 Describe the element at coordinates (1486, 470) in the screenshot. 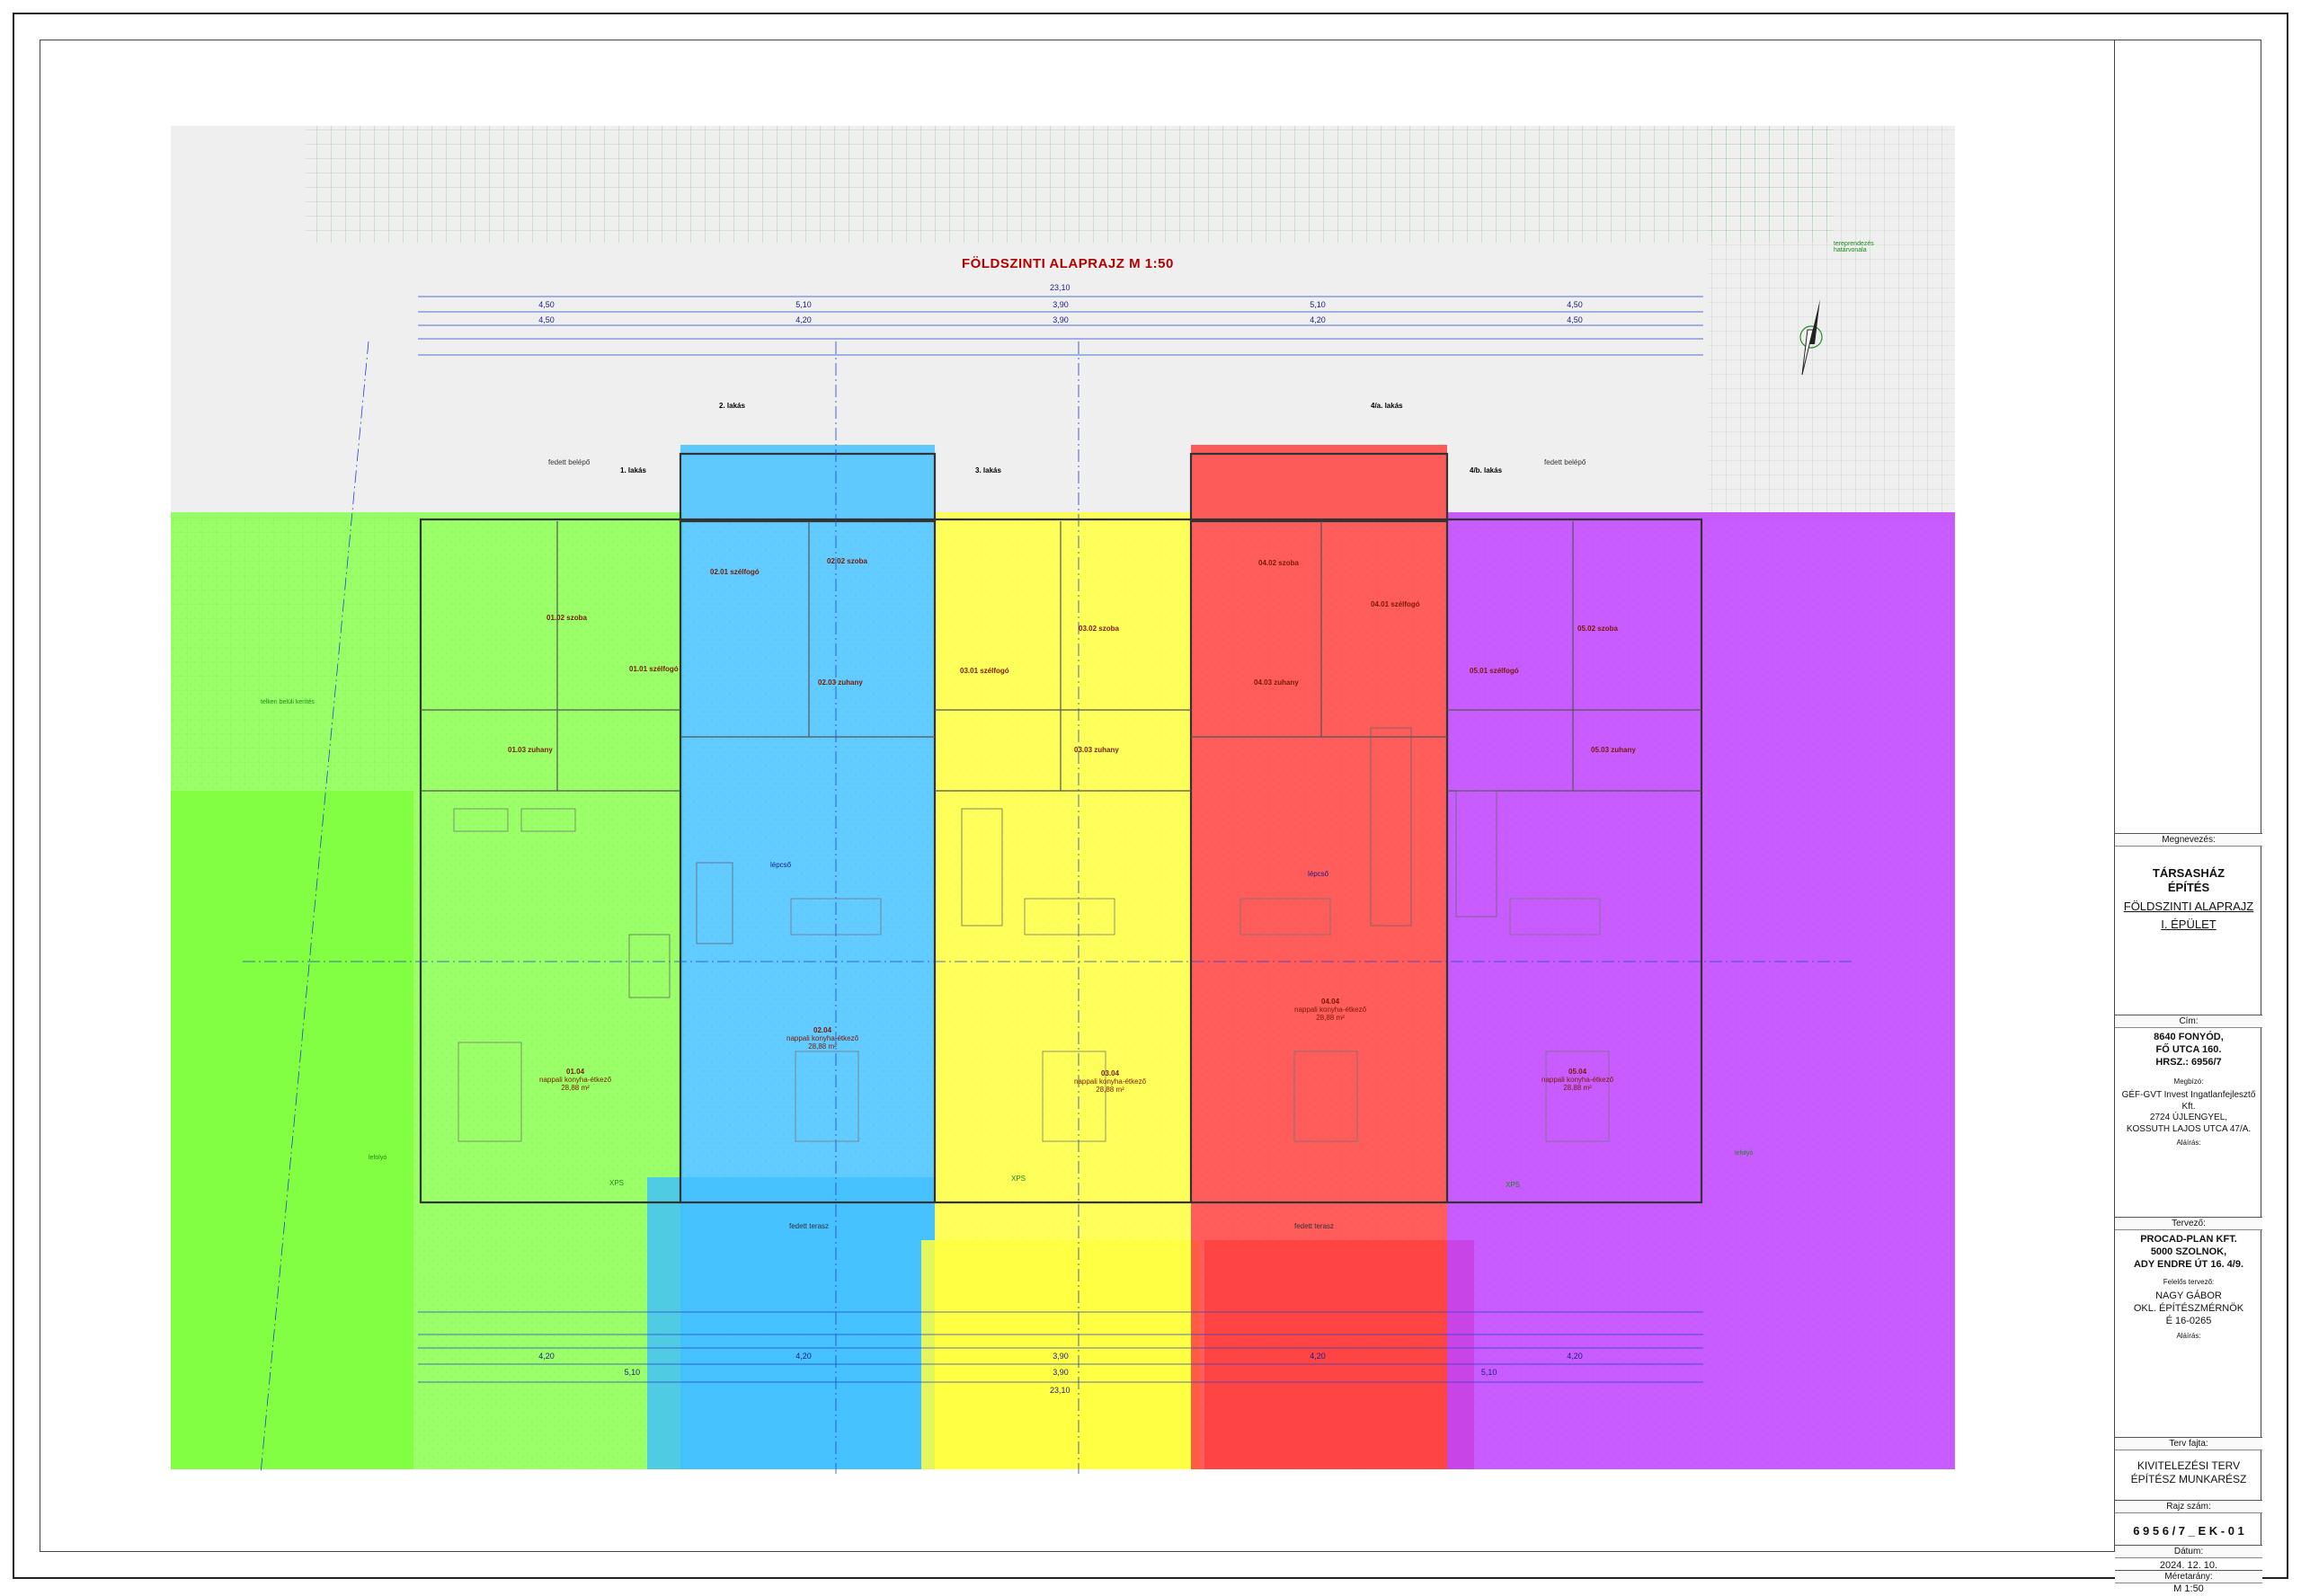

I see `apt4b-label: 4/b. lakás` at that location.